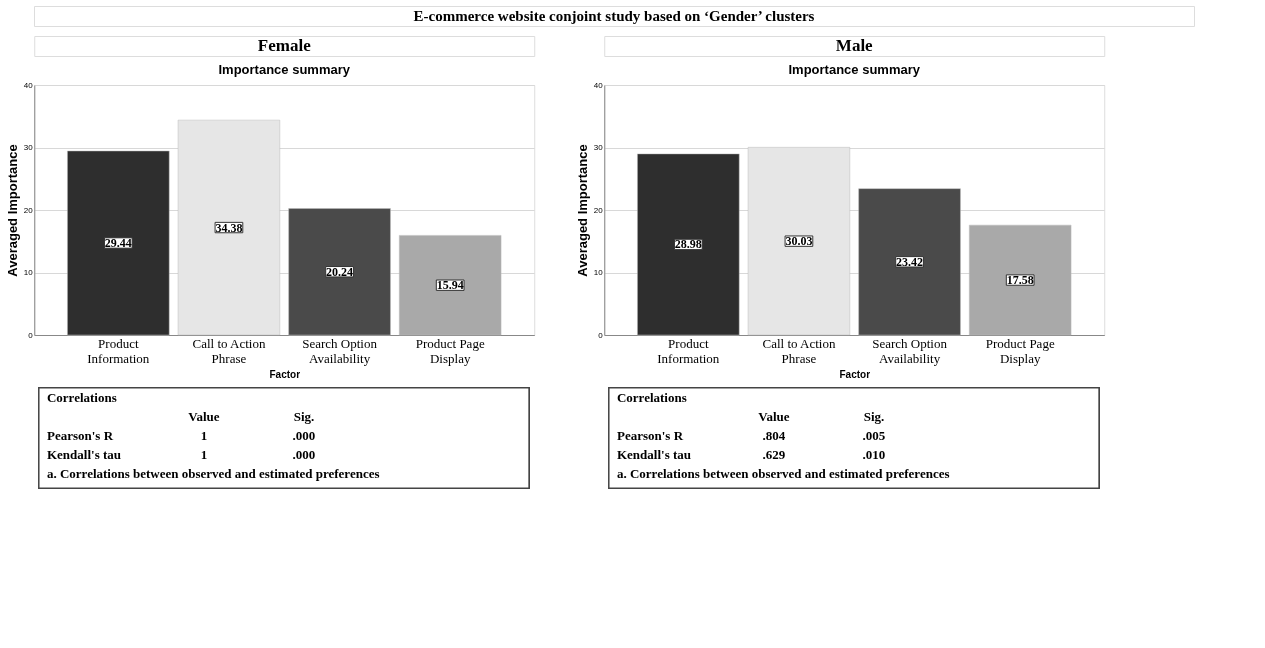 The image size is (1265, 648). I want to click on data-label: 20.24, so click(340, 271).